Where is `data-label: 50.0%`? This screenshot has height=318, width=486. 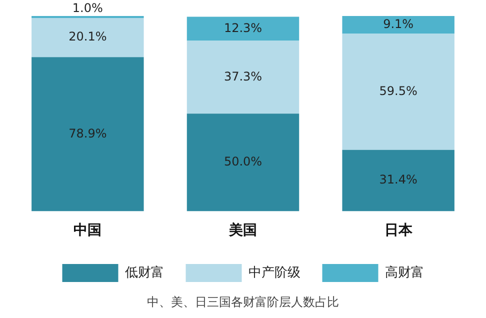
data-label: 50.0% is located at coordinates (243, 161).